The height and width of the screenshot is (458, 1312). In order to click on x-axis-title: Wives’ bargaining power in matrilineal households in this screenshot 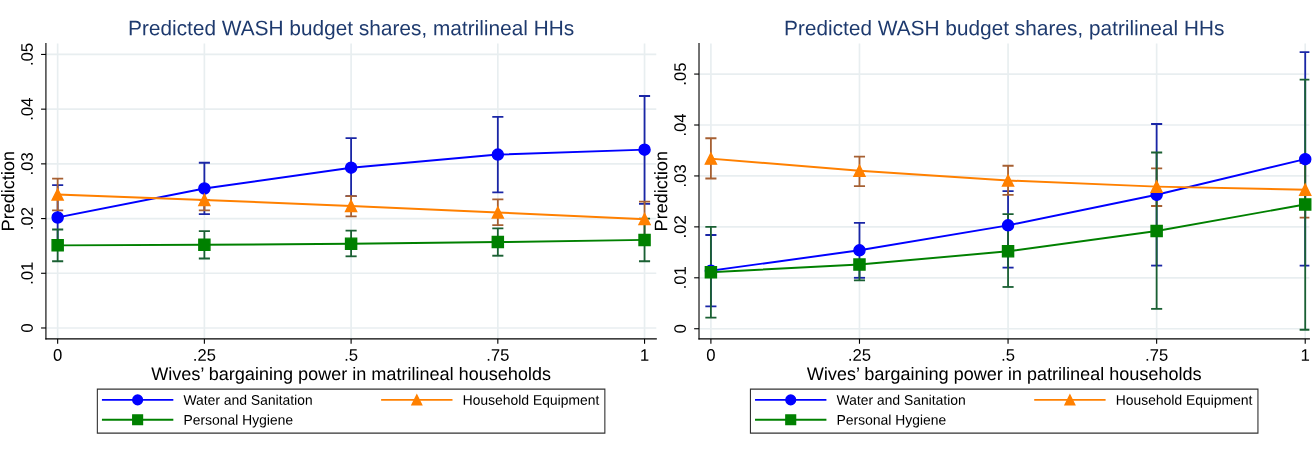, I will do `click(351, 375)`.